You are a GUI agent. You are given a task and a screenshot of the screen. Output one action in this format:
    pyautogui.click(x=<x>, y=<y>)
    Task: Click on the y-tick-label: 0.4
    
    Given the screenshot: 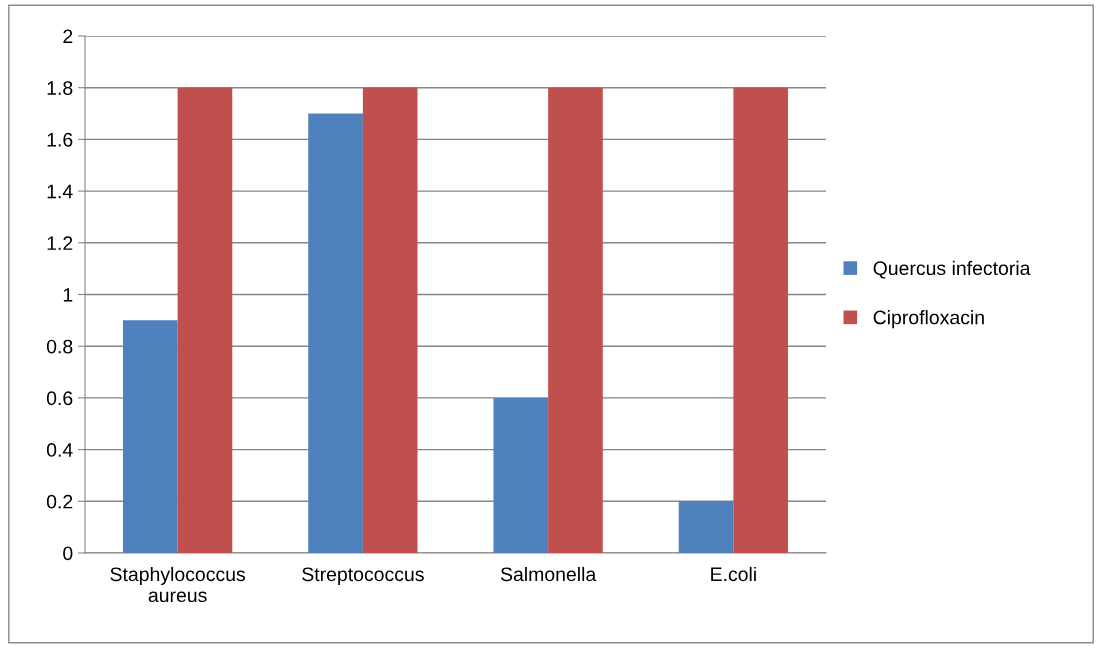 What is the action you would take?
    pyautogui.click(x=59, y=450)
    